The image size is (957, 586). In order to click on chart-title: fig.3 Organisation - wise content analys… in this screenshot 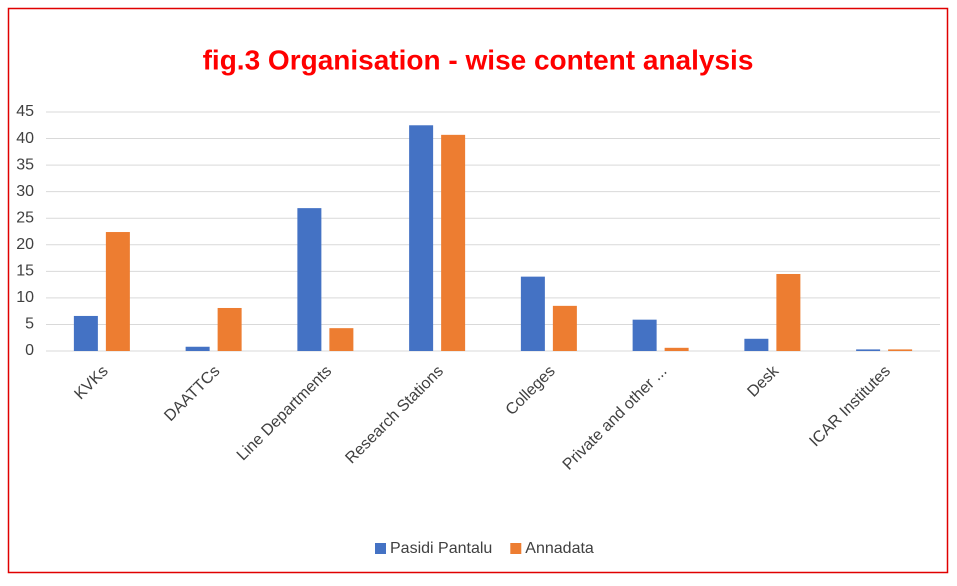, I will do `click(478, 59)`.